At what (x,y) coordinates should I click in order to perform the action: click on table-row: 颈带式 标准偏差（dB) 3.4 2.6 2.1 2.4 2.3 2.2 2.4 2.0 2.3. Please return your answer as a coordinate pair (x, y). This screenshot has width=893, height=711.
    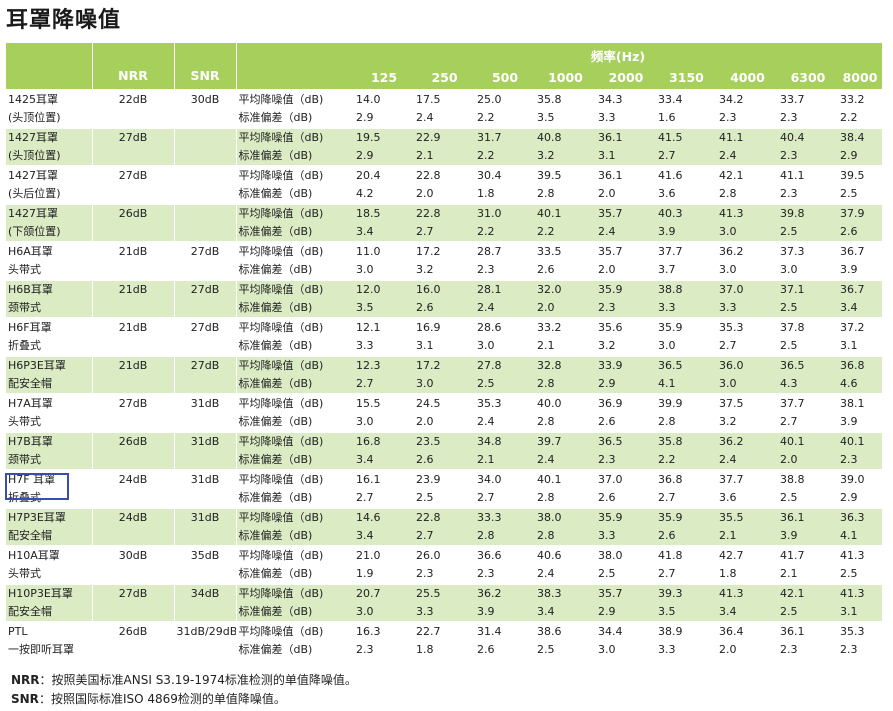
    Looking at the image, I should click on (444, 460).